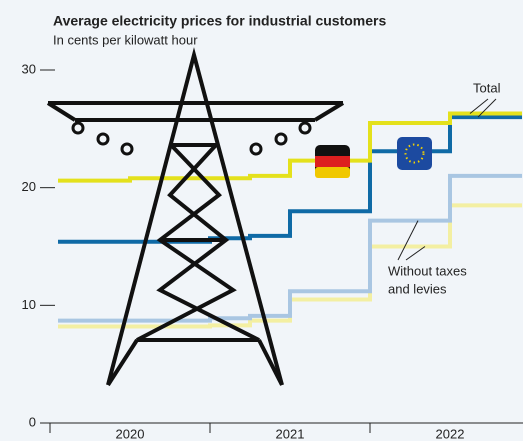  What do you see at coordinates (290, 433) in the screenshot?
I see `x-tick-label: 2021` at bounding box center [290, 433].